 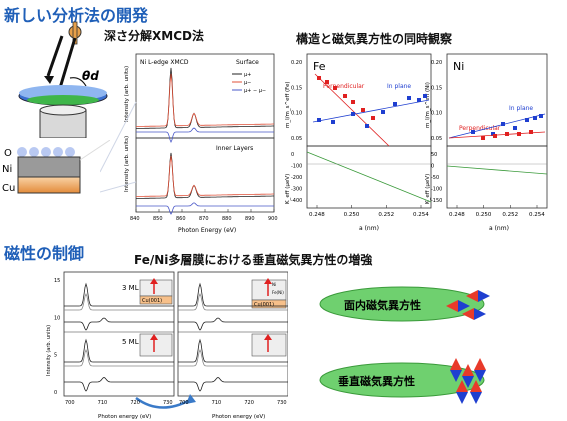 What do you see at coordinates (204, 219) in the screenshot?
I see `xmcd-xtick-label: 870` at bounding box center [204, 219].